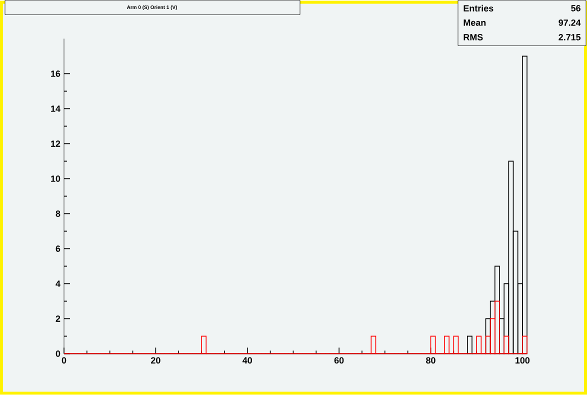 This screenshot has height=395, width=587. What do you see at coordinates (569, 23) in the screenshot?
I see `text: 97.24` at bounding box center [569, 23].